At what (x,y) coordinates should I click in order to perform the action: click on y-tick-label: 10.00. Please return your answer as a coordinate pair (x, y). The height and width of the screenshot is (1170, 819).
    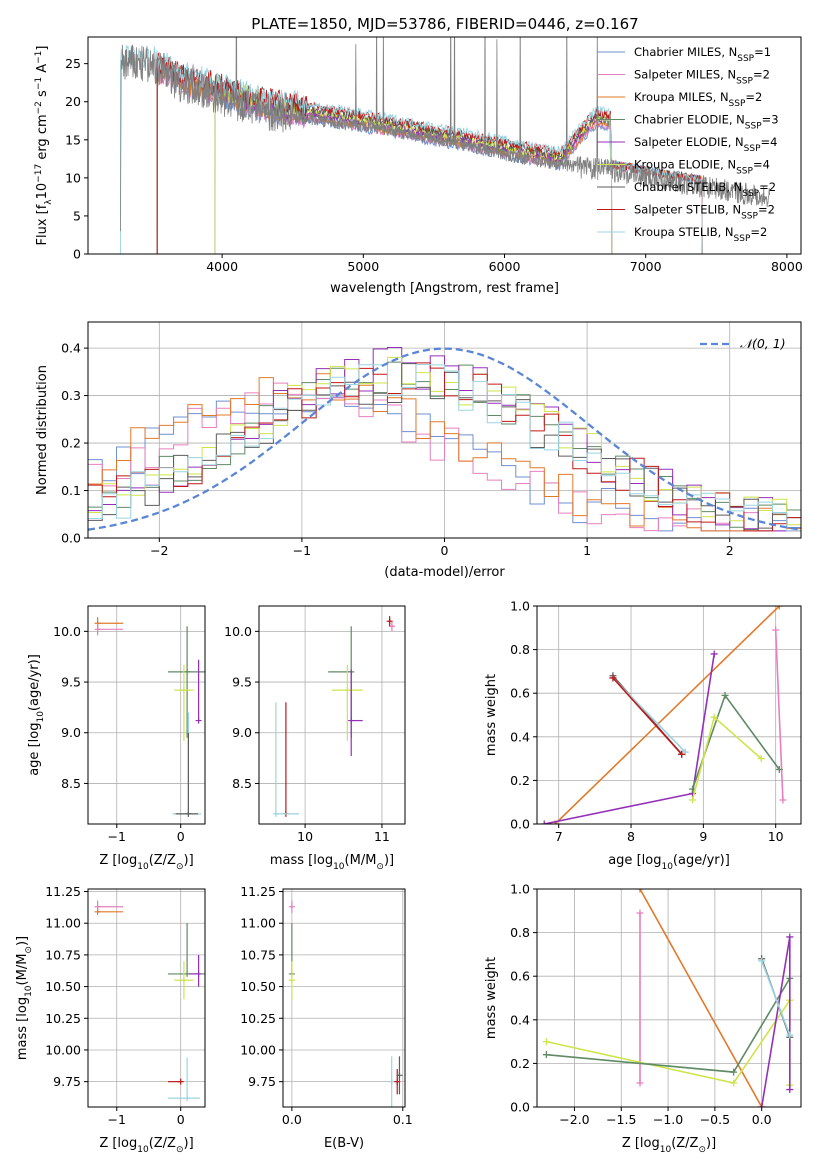
    Looking at the image, I should click on (63, 1049).